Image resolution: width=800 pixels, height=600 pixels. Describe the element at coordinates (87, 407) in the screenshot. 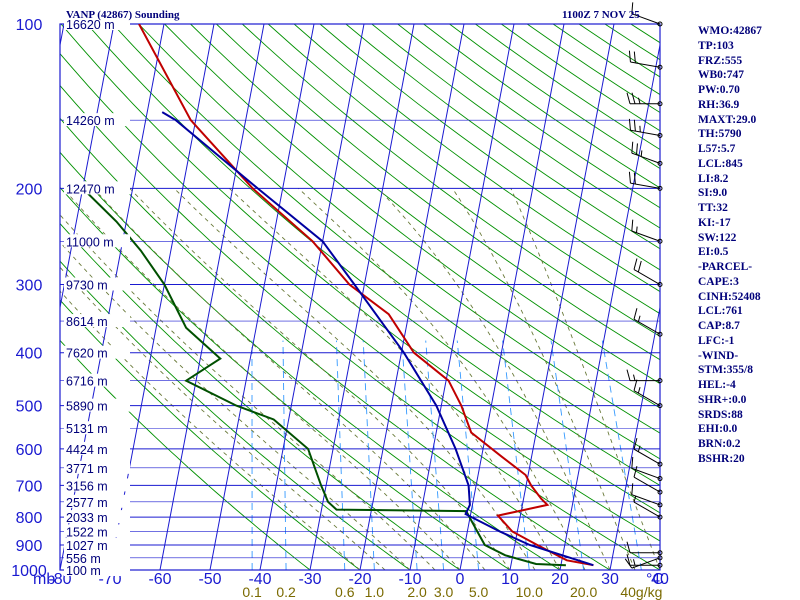

I see `height-label: 5890 m` at that location.